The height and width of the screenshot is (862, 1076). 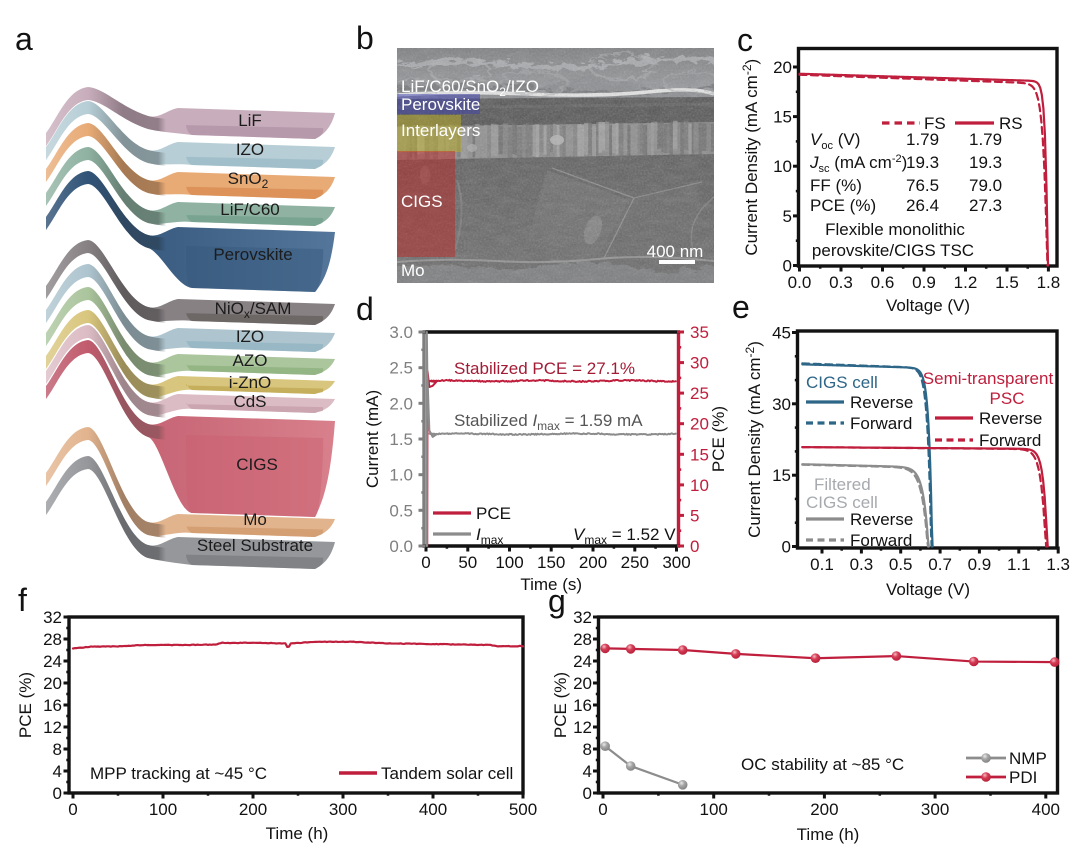 What do you see at coordinates (862, 564) in the screenshot?
I see `svg-text: 0.3` at bounding box center [862, 564].